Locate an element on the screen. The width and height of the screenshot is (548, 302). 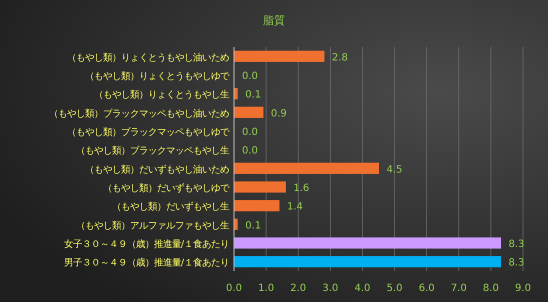
data-label: 1.6 is located at coordinates (301, 188).